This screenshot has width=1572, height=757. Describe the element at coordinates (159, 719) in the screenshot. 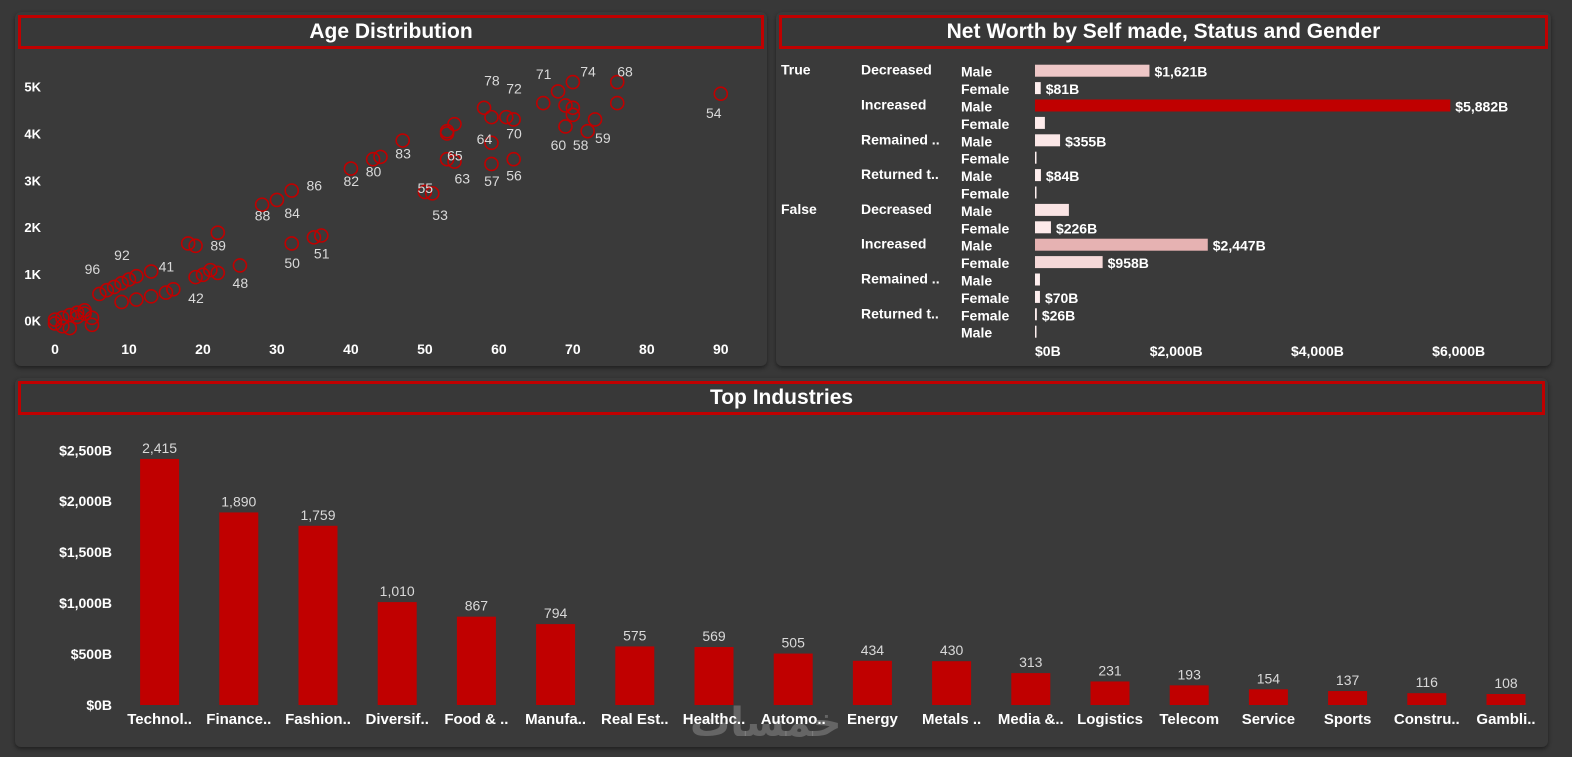

I see `category-label: Technol..` at that location.